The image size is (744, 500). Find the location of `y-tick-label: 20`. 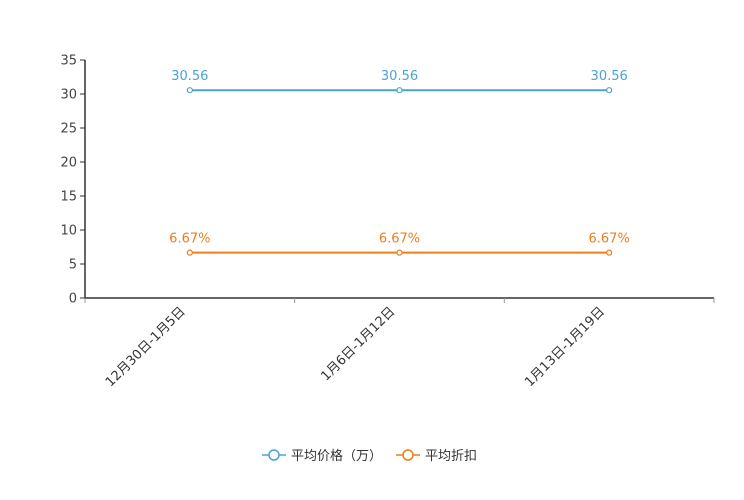

y-tick-label: 20 is located at coordinates (68, 163).